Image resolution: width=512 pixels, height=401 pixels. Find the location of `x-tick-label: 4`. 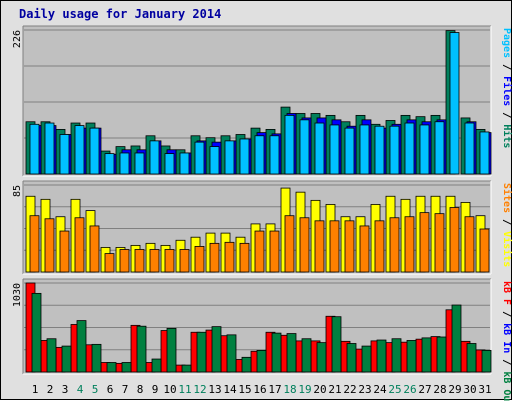

x-tick-label: 4 is located at coordinates (80, 389).